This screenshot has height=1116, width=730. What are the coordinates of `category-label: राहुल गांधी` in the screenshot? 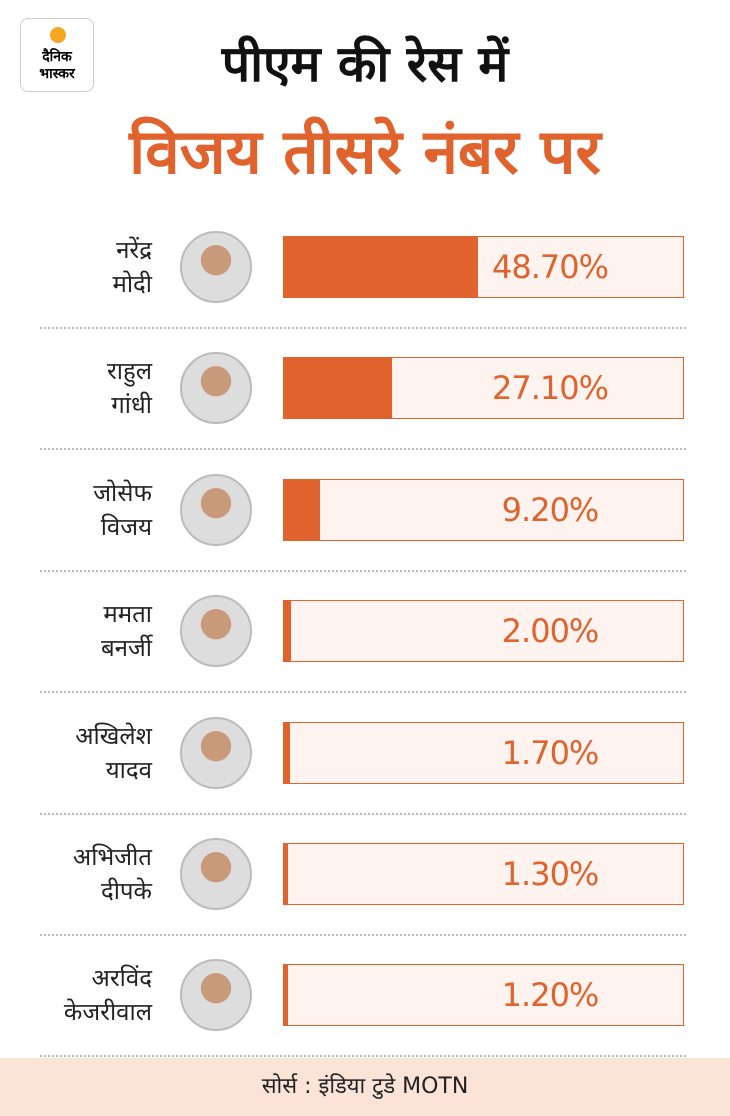 It's located at (129, 388).